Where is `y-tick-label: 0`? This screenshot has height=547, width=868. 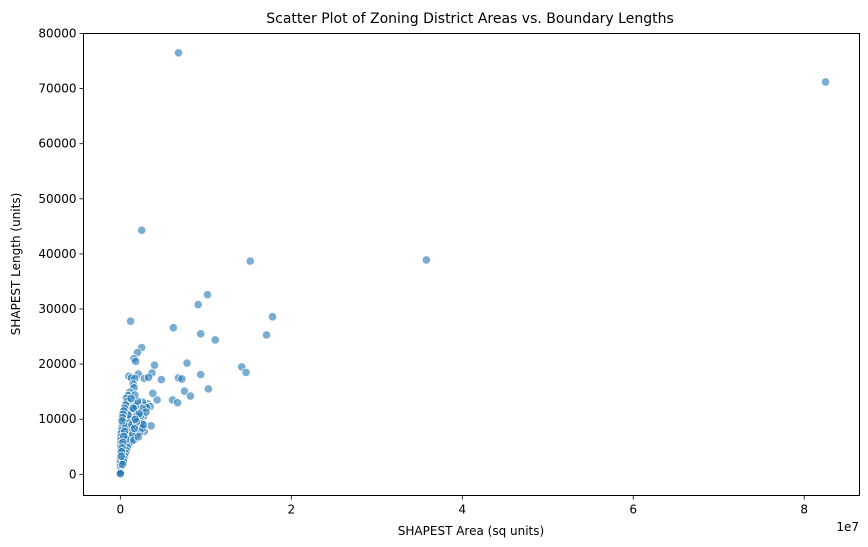 y-tick-label: 0 is located at coordinates (73, 474).